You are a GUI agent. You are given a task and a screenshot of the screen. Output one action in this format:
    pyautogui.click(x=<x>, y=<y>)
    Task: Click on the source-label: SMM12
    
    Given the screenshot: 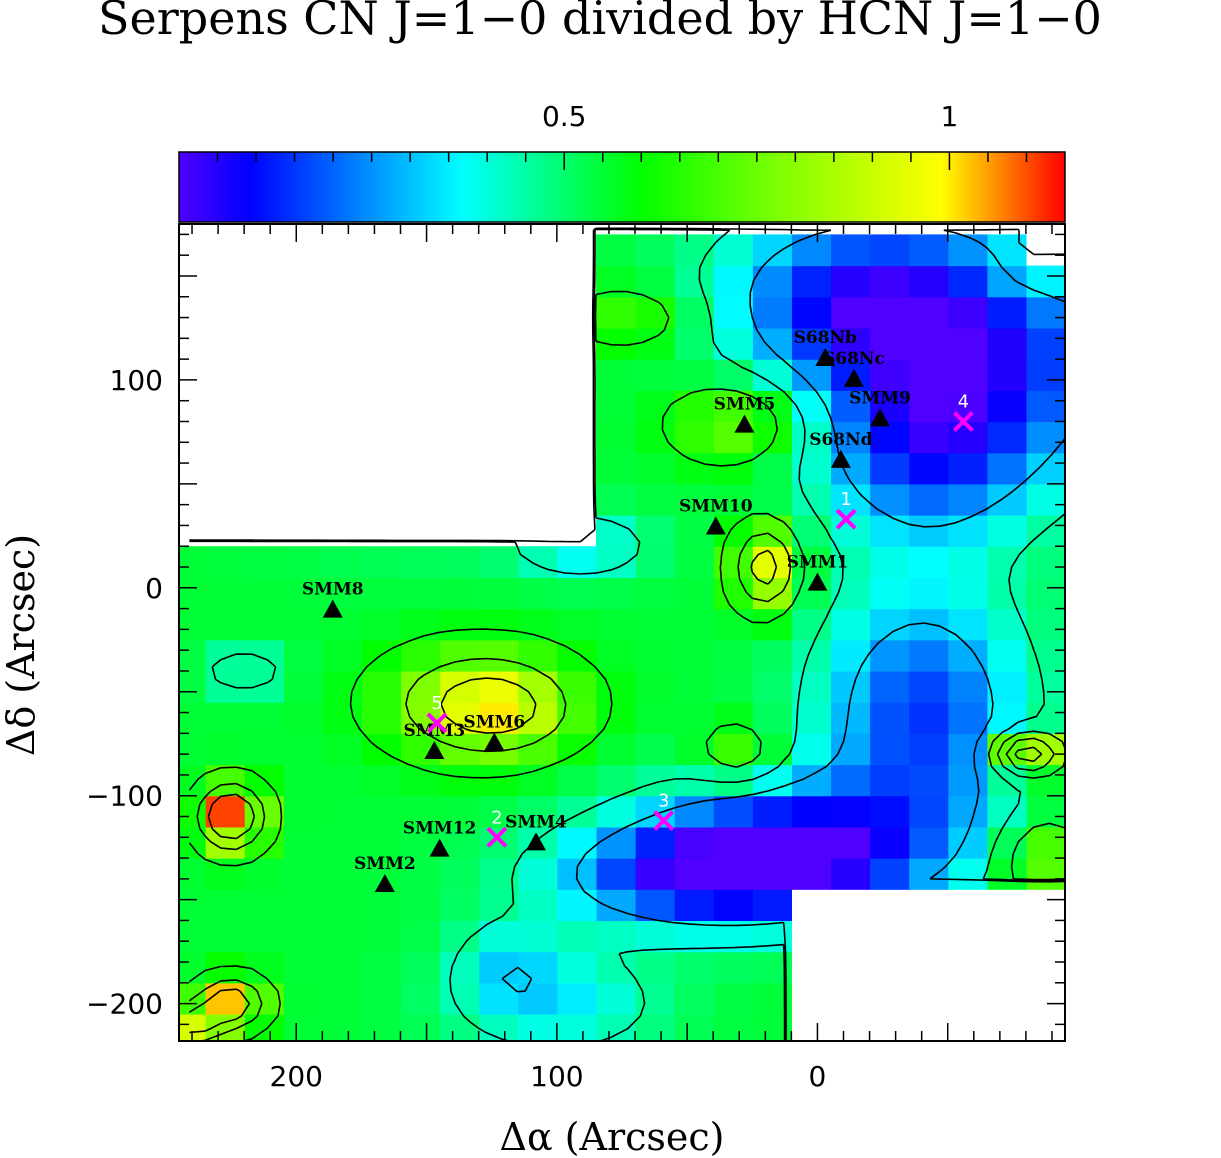 What is the action you would take?
    pyautogui.click(x=440, y=829)
    